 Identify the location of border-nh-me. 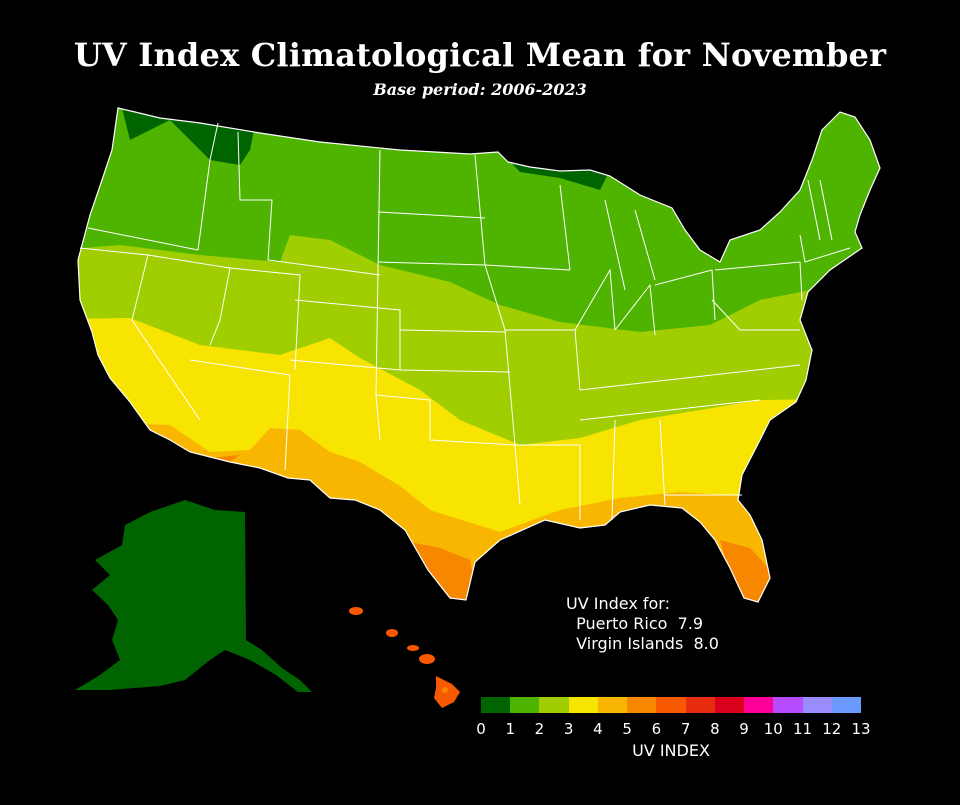
(826, 210).